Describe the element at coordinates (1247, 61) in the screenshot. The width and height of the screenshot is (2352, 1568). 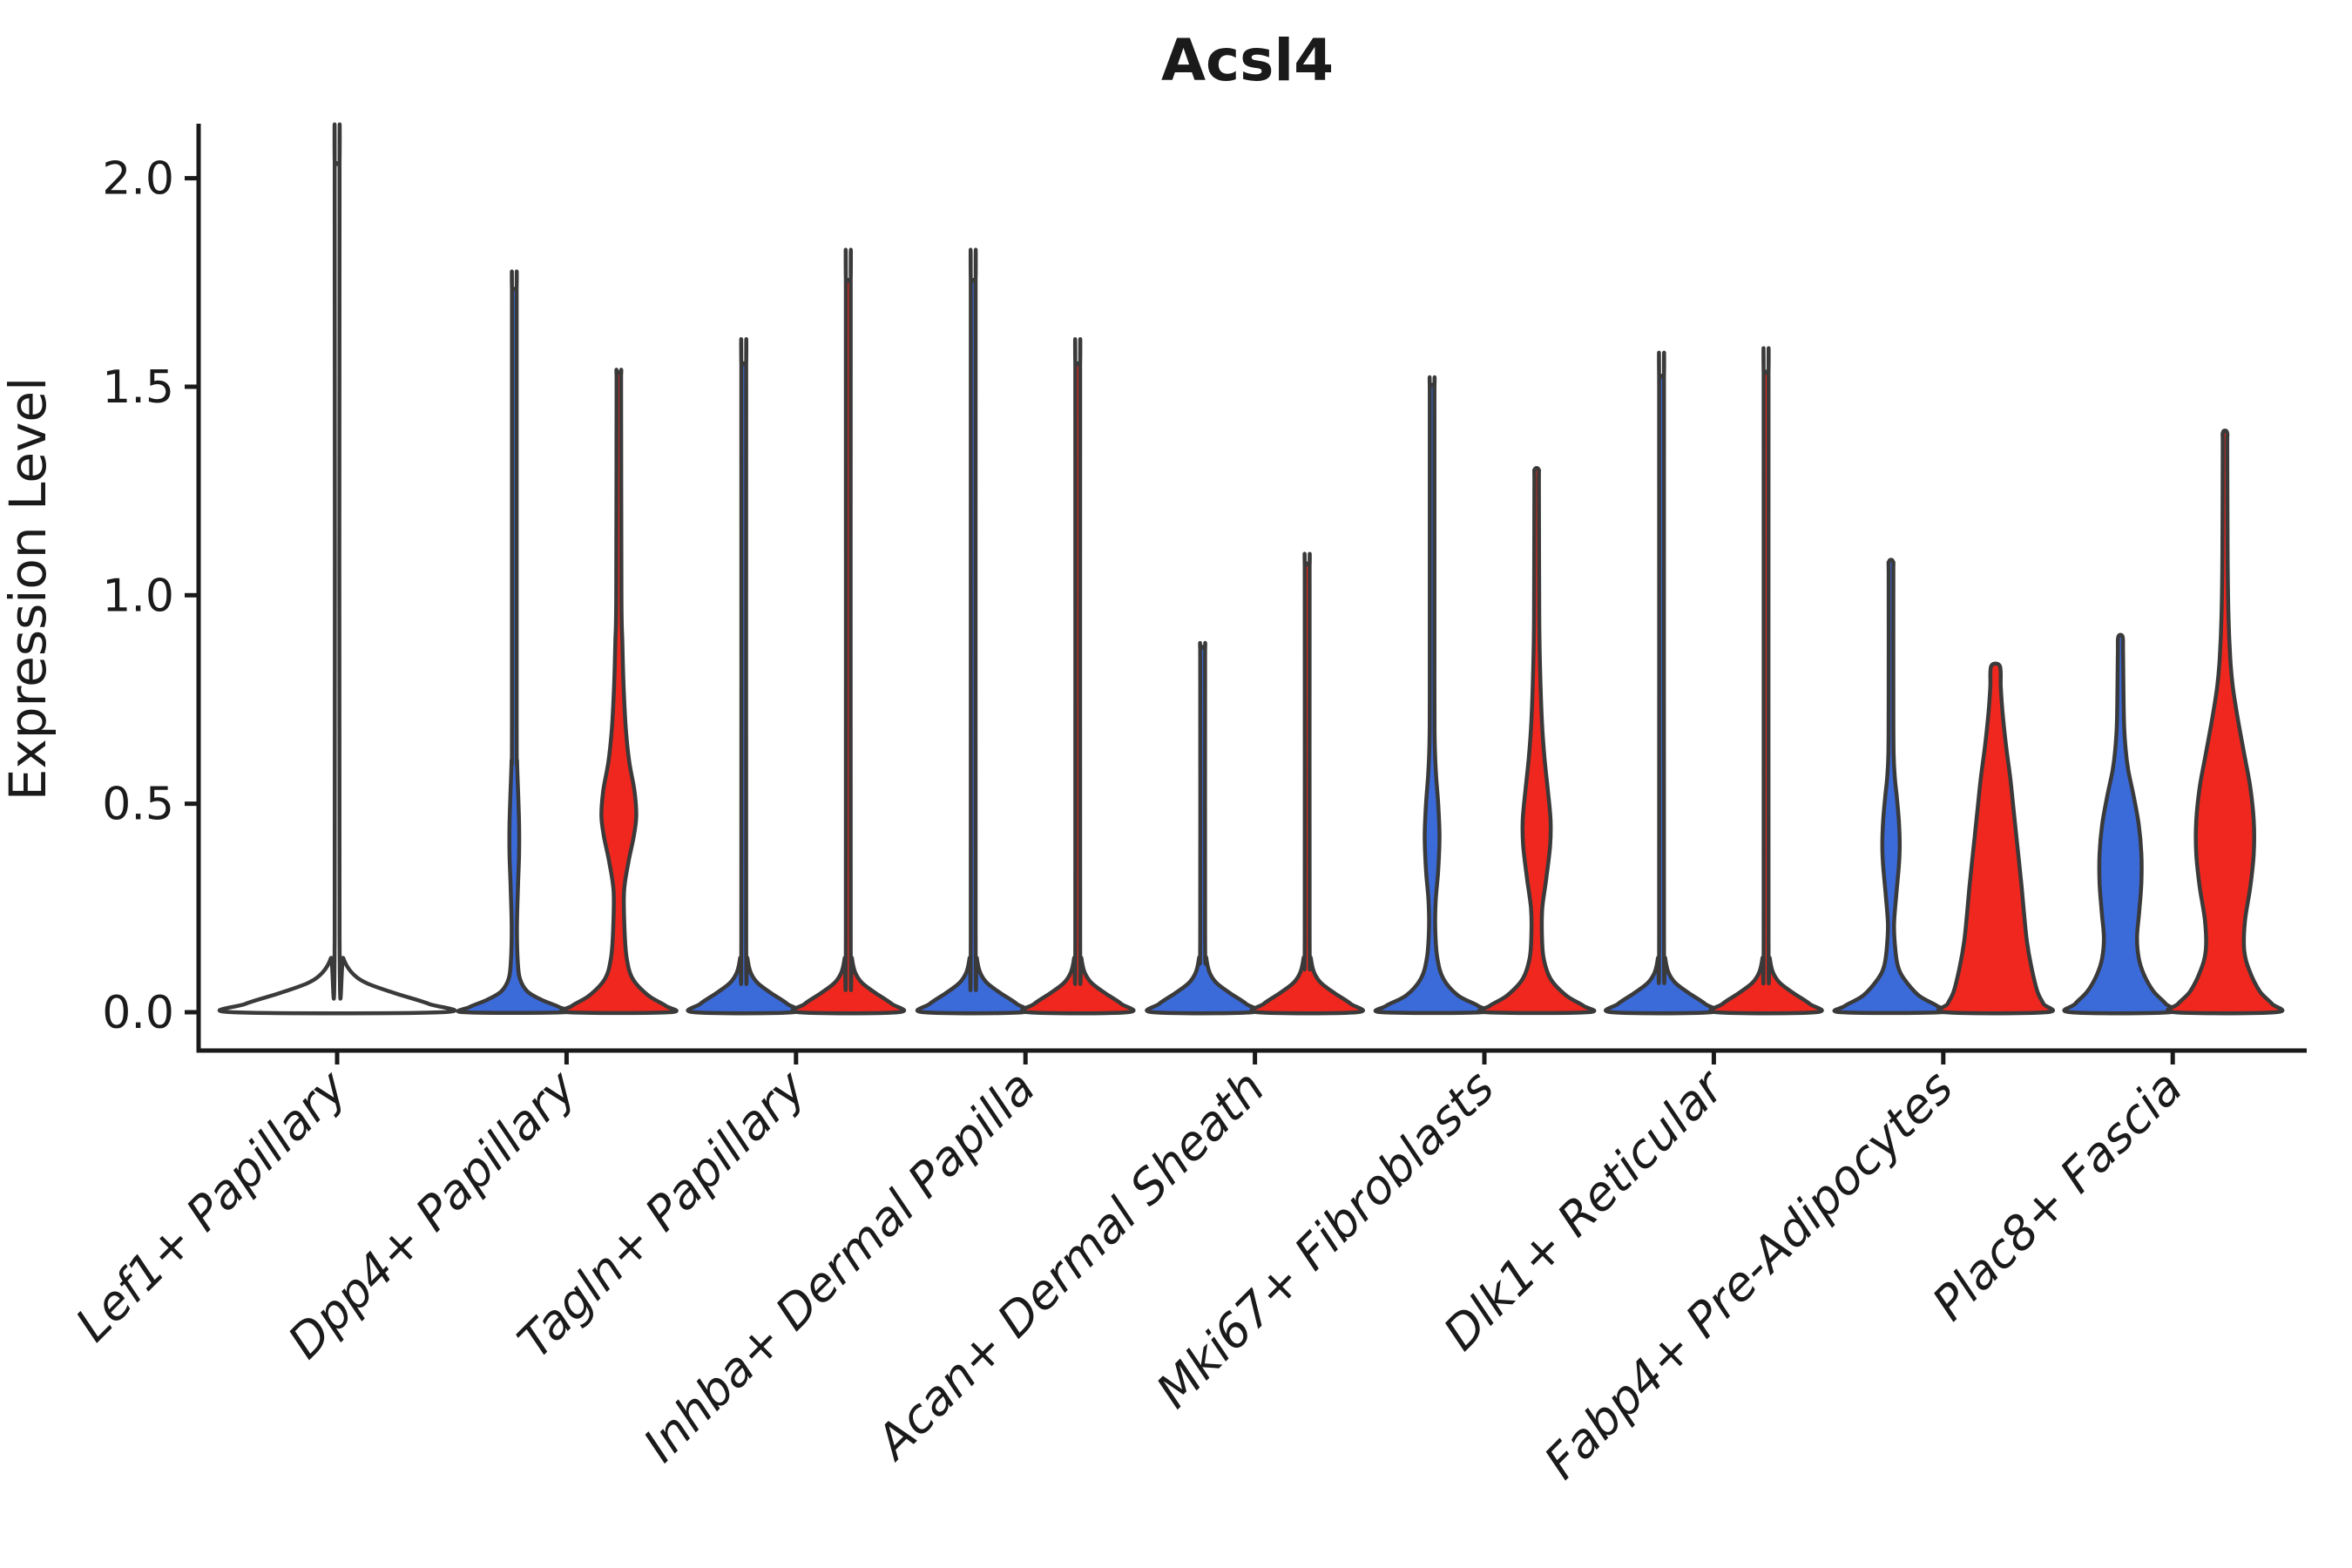
I see `chart-title: Acsl4` at that location.